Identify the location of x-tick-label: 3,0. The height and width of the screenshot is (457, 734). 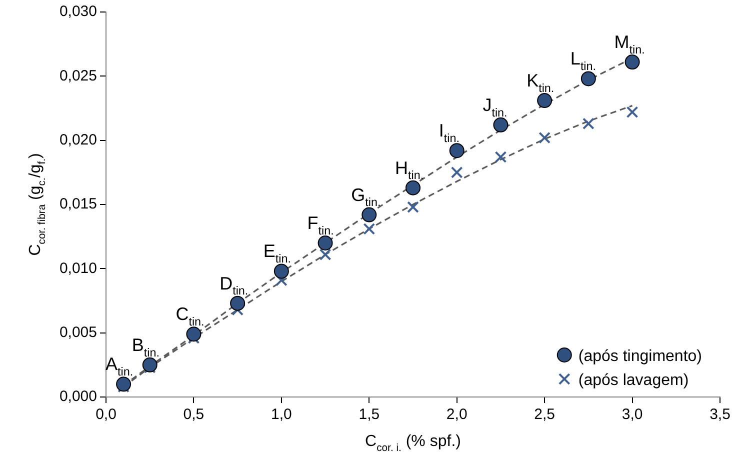
(632, 415).